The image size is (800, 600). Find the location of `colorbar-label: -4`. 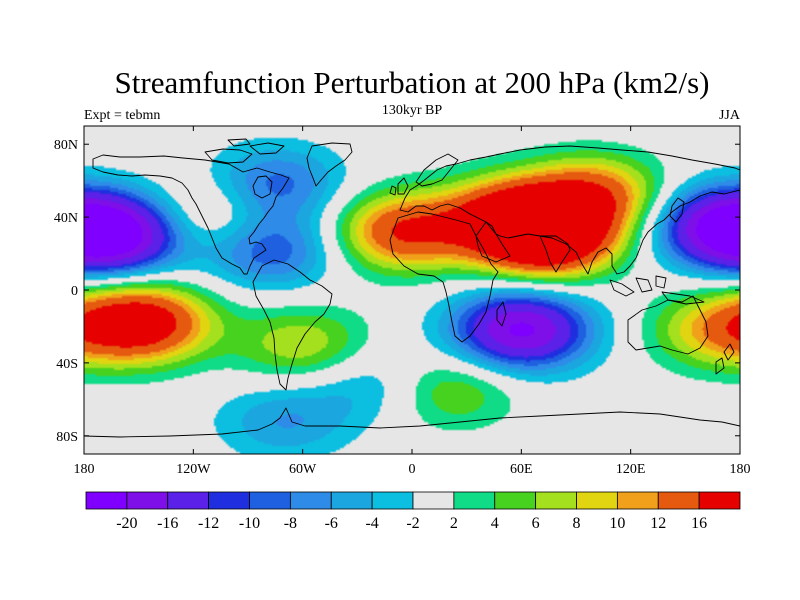

colorbar-label: -4 is located at coordinates (371, 523).